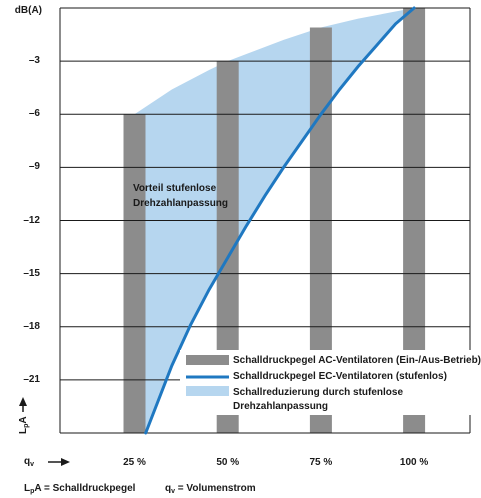 Image resolution: width=481 pixels, height=498 pixels. What do you see at coordinates (321, 462) in the screenshot?
I see `x-tick-label: 75 %` at bounding box center [321, 462].